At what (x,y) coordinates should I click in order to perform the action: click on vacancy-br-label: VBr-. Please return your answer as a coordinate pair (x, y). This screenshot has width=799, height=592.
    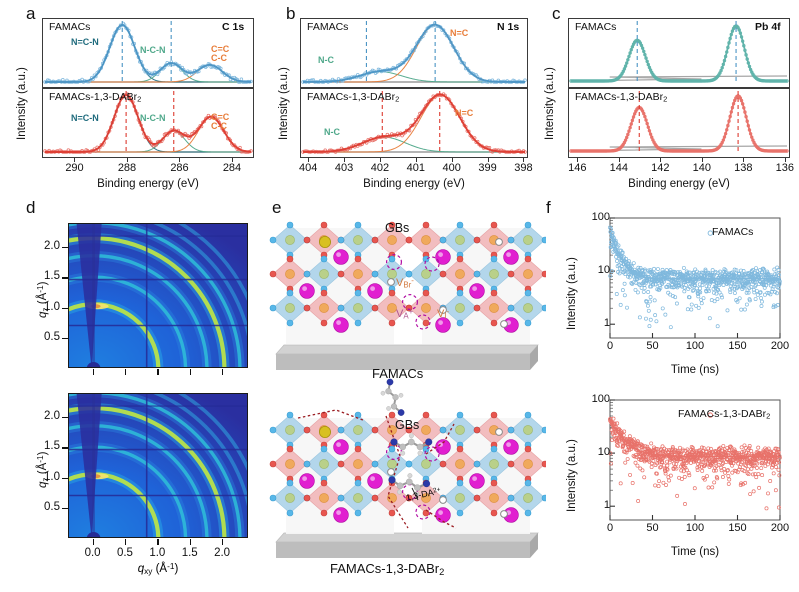
    Looking at the image, I should click on (405, 283).